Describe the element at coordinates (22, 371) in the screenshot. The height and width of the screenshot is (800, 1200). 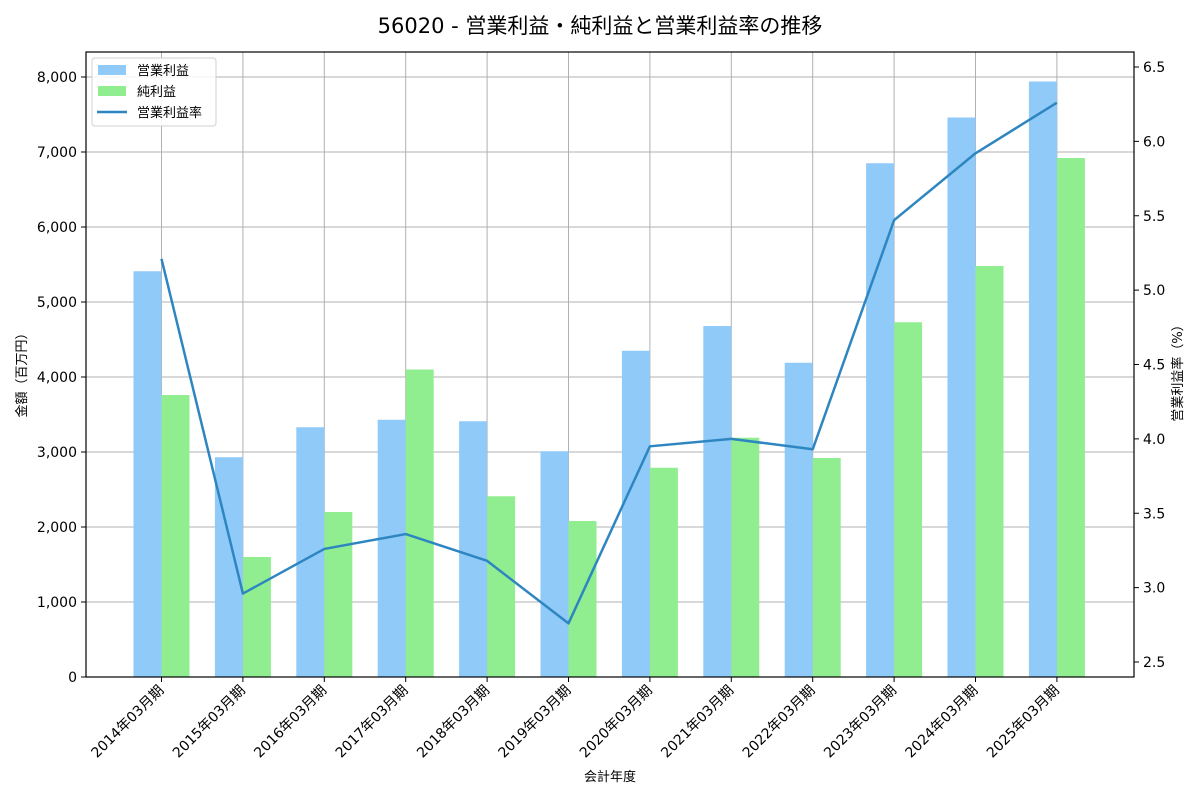
I see `y-axis-title: 金額（百万円）` at that location.